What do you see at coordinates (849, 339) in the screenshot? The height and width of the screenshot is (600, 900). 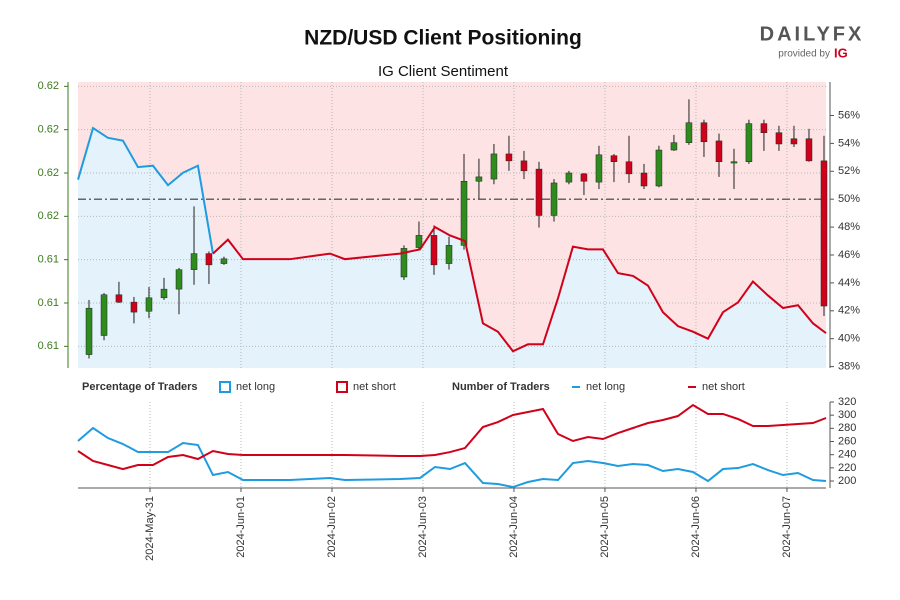 I see `y2-tick-label: 40%` at bounding box center [849, 339].